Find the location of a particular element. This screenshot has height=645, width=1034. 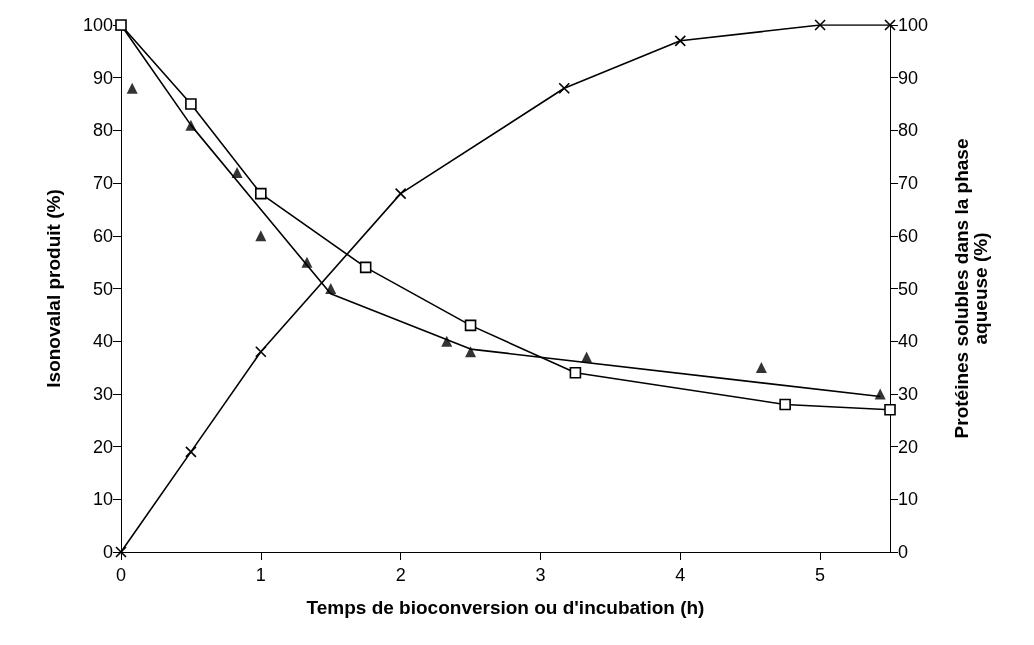

x-tick-label: 5 is located at coordinates (820, 575).